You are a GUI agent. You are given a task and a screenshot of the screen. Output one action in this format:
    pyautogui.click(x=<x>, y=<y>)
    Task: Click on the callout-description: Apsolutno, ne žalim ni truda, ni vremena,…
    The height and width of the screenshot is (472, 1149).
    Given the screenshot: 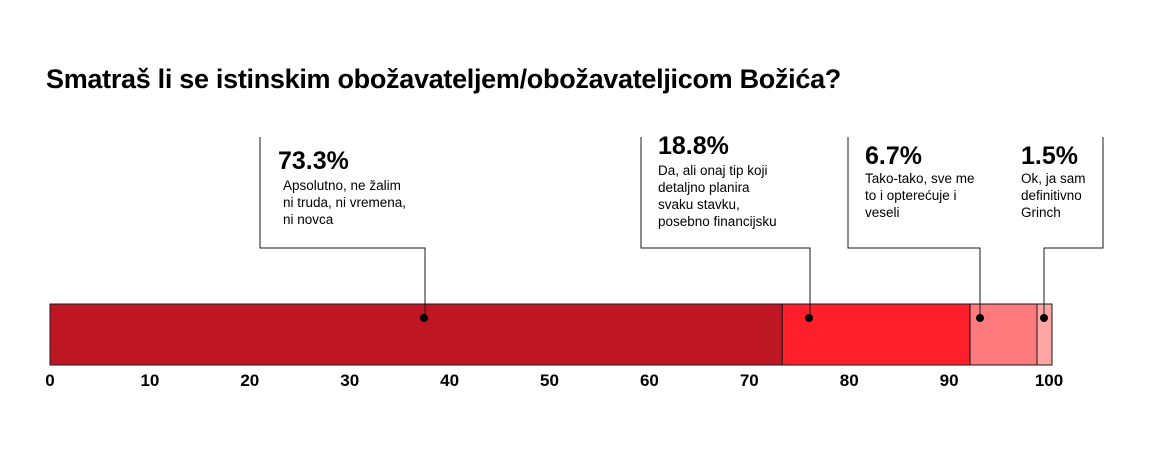 What is the action you would take?
    pyautogui.click(x=344, y=202)
    